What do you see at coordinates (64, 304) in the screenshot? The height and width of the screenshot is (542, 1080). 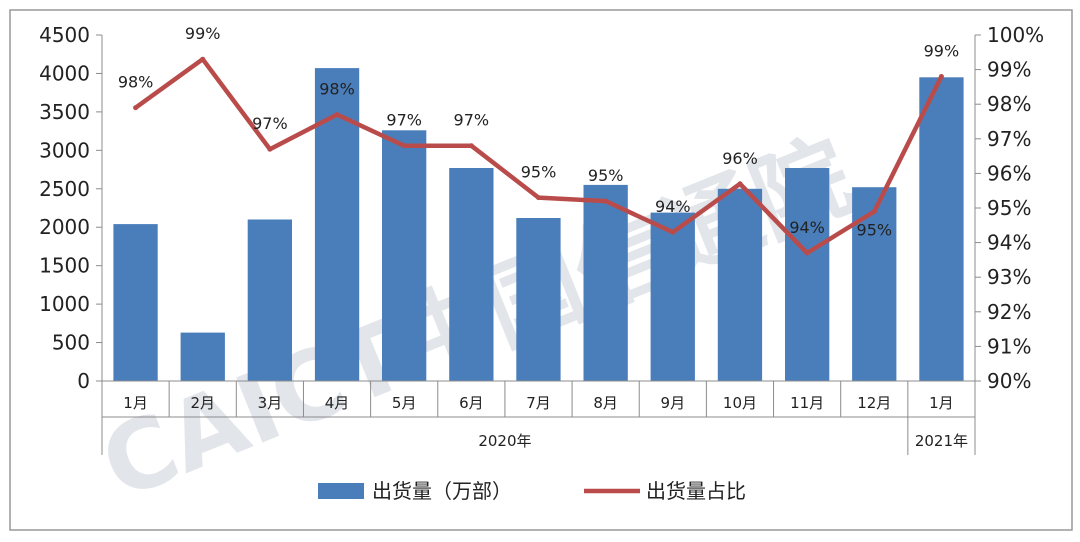 I see `left-tick-label: 1000` at bounding box center [64, 304].